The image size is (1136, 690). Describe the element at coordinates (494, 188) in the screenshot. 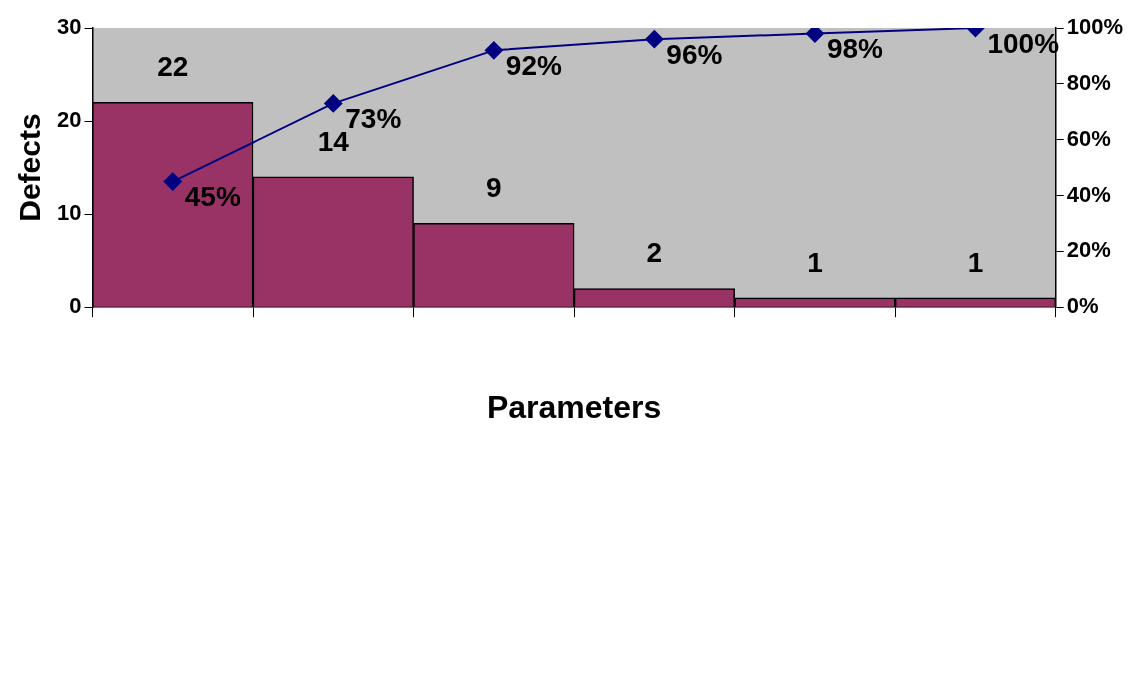

I see `data-label: 9` at that location.